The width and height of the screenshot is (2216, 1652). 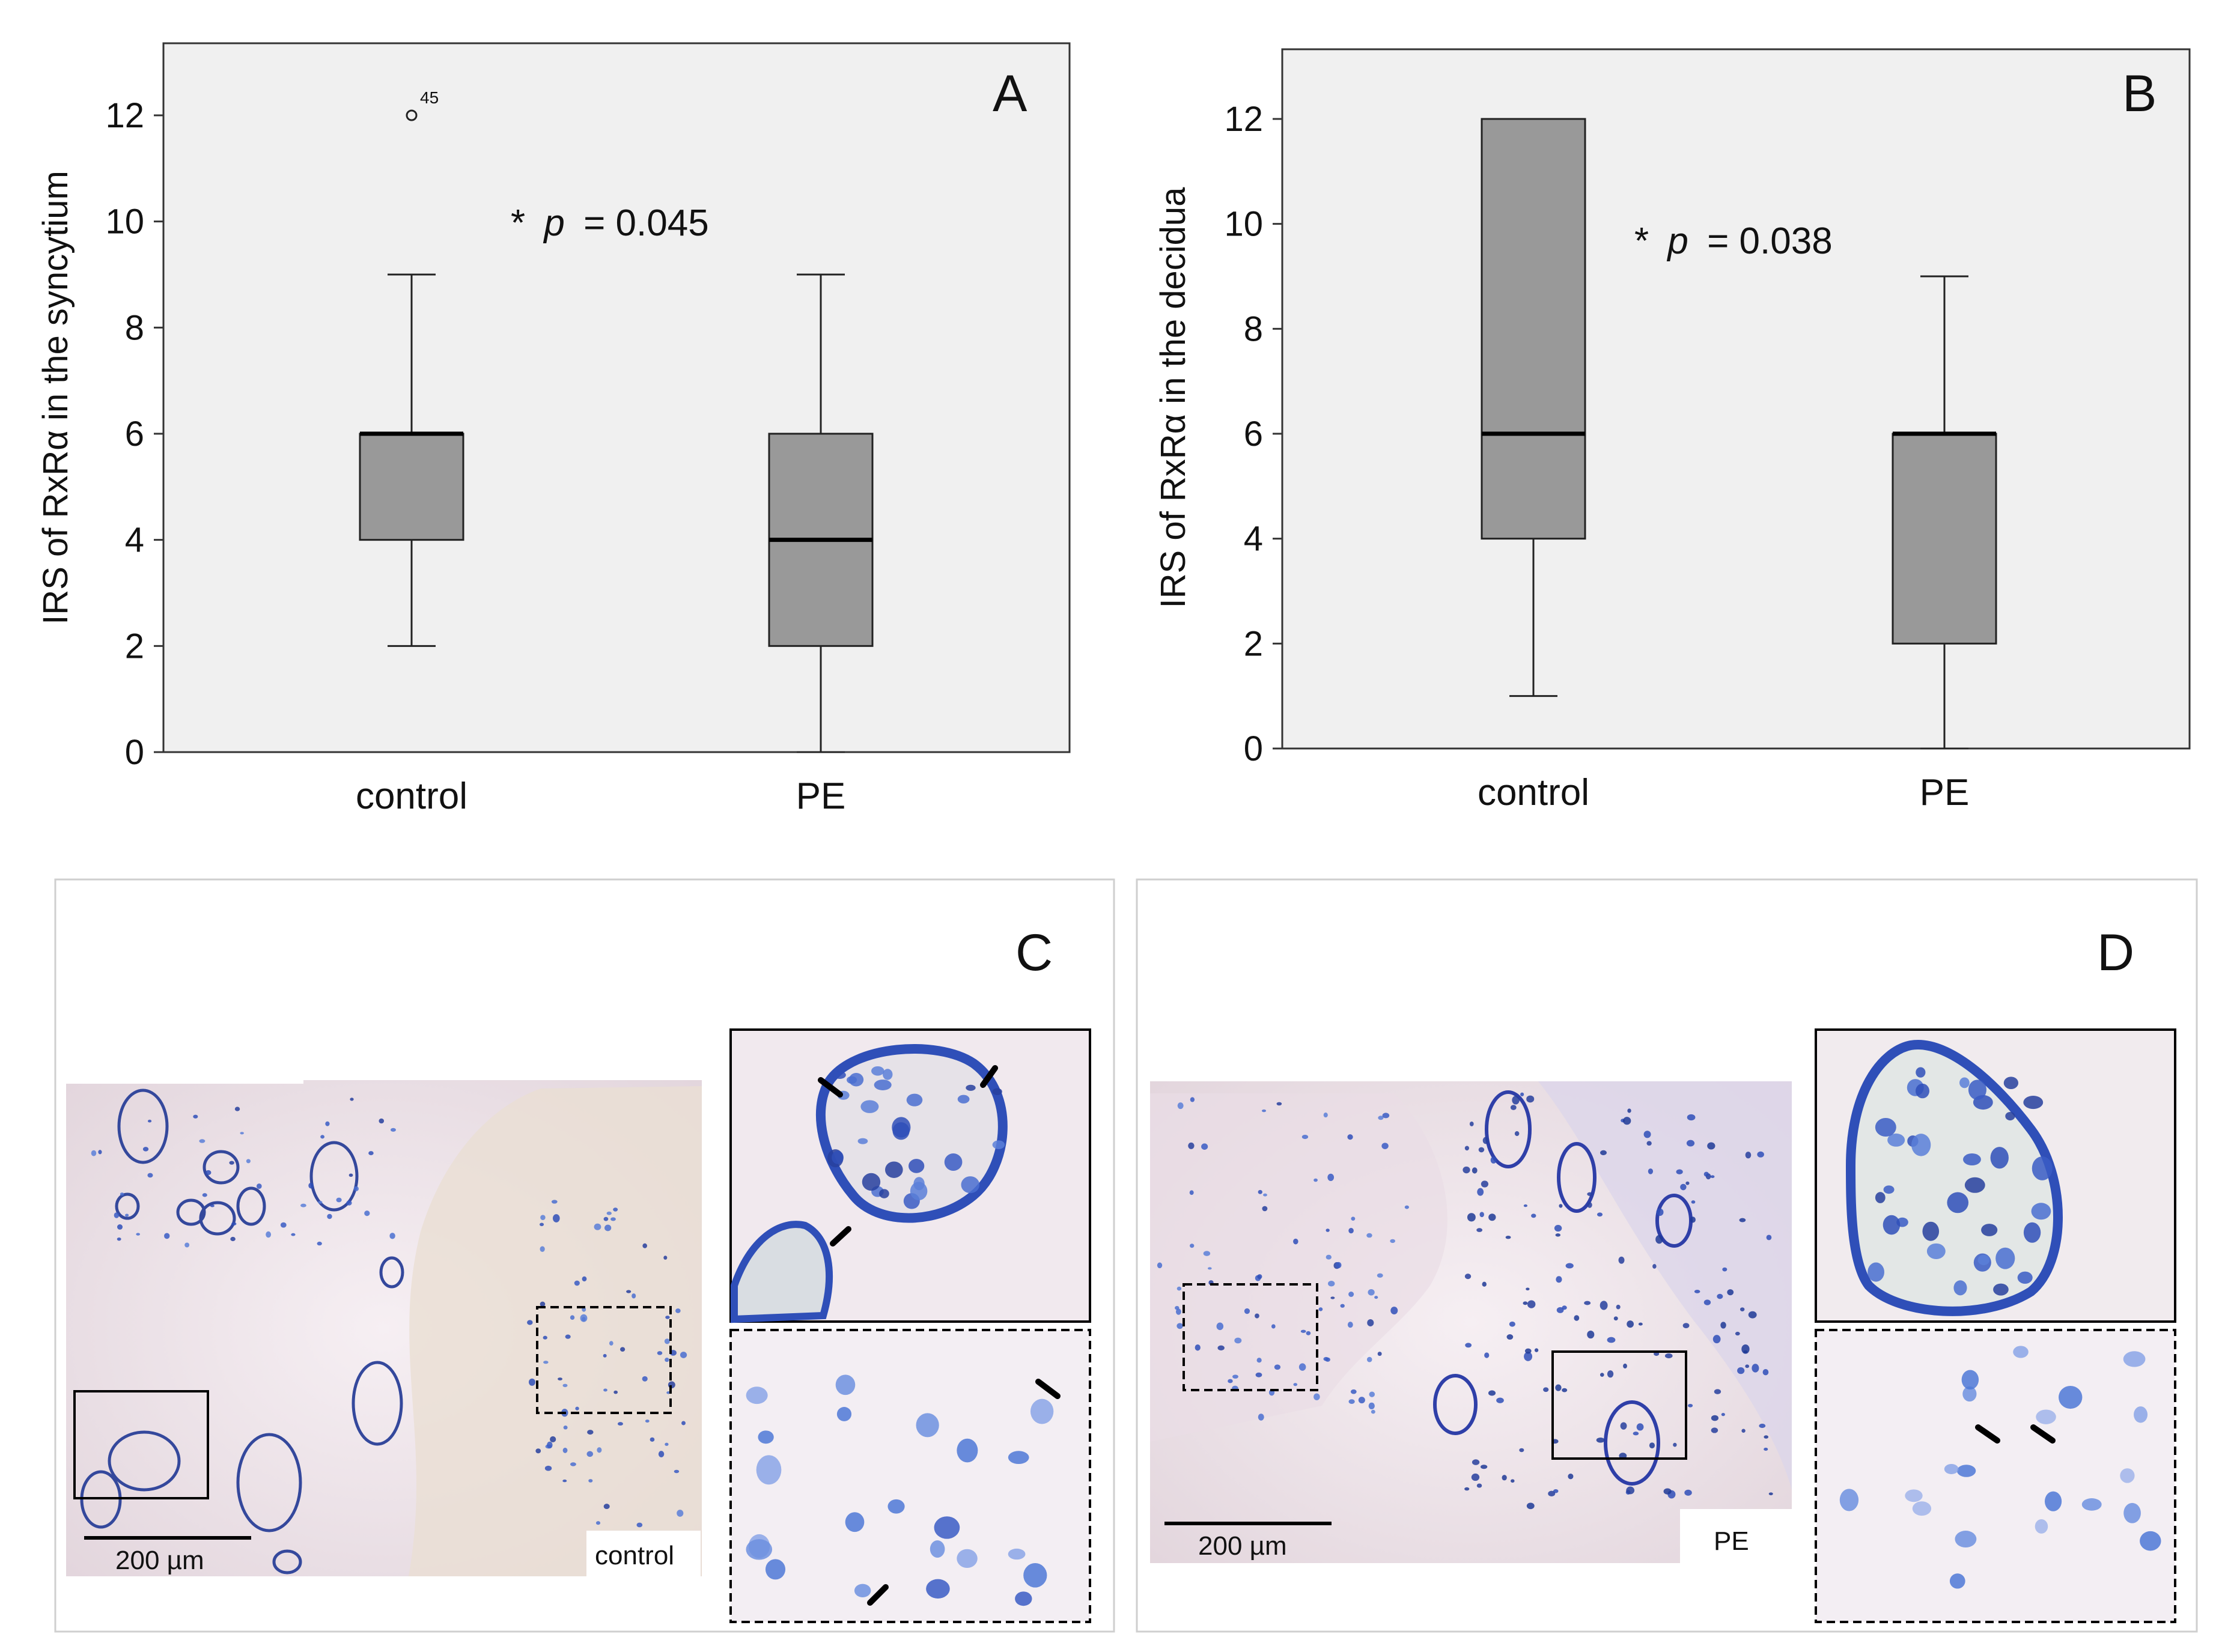 I want to click on panel-a-y-tick-label: 6, so click(x=134, y=434).